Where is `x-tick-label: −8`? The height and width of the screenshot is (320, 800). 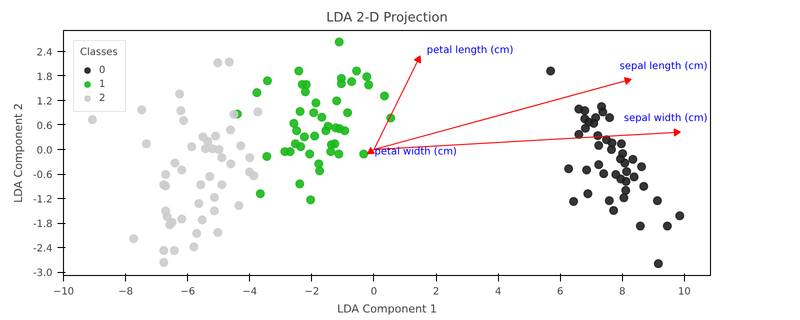
x-tick-label: −8 is located at coordinates (125, 292).